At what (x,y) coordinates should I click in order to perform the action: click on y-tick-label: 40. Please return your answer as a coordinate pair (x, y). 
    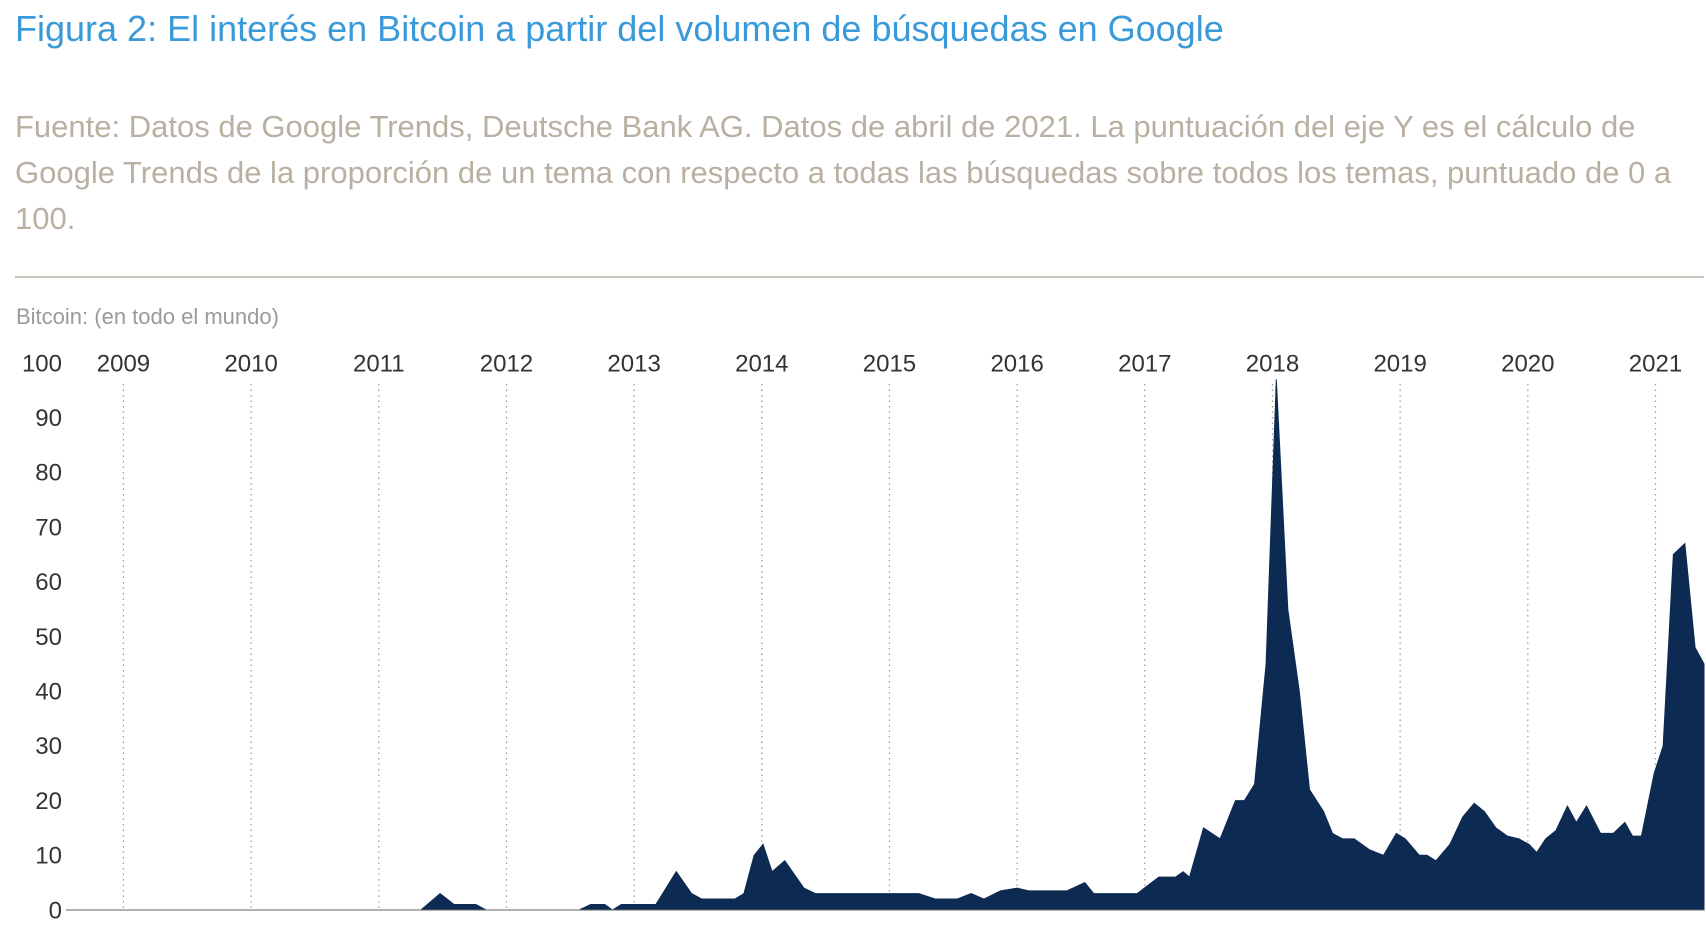
    Looking at the image, I should click on (48, 692).